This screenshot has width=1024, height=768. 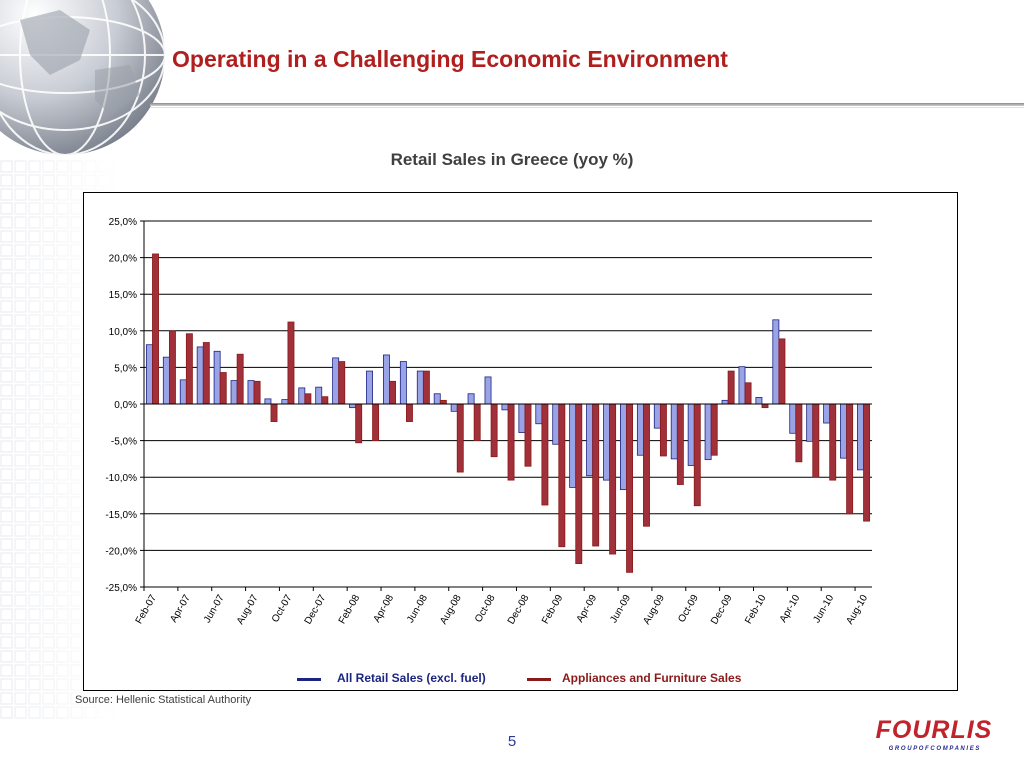 What do you see at coordinates (451, 610) in the screenshot?
I see `x-tick-label: Aug-08` at bounding box center [451, 610].